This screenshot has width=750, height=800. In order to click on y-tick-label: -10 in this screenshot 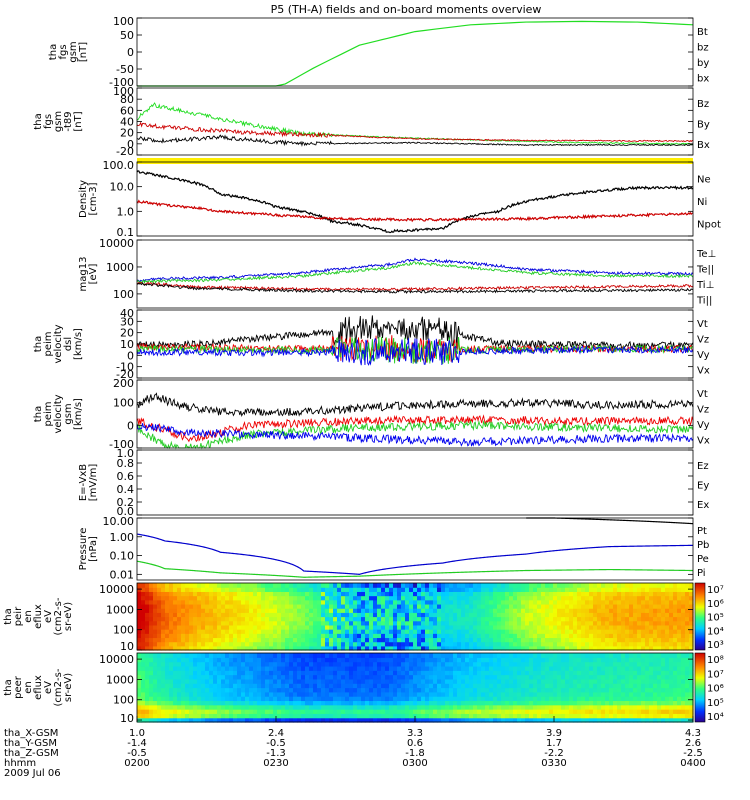, I will do `click(125, 367)`.